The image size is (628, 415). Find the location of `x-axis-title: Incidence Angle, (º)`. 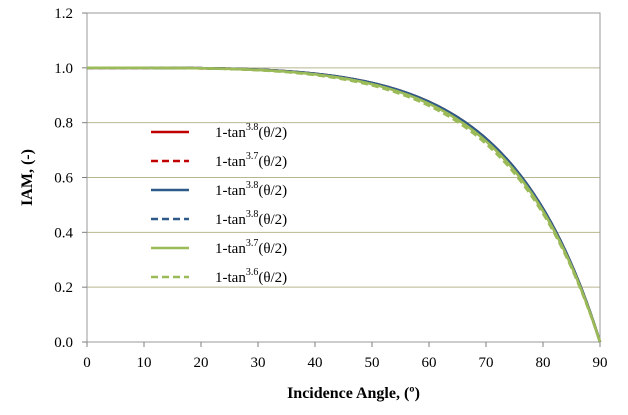

x-axis-title: Incidence Angle, (º) is located at coordinates (353, 393).